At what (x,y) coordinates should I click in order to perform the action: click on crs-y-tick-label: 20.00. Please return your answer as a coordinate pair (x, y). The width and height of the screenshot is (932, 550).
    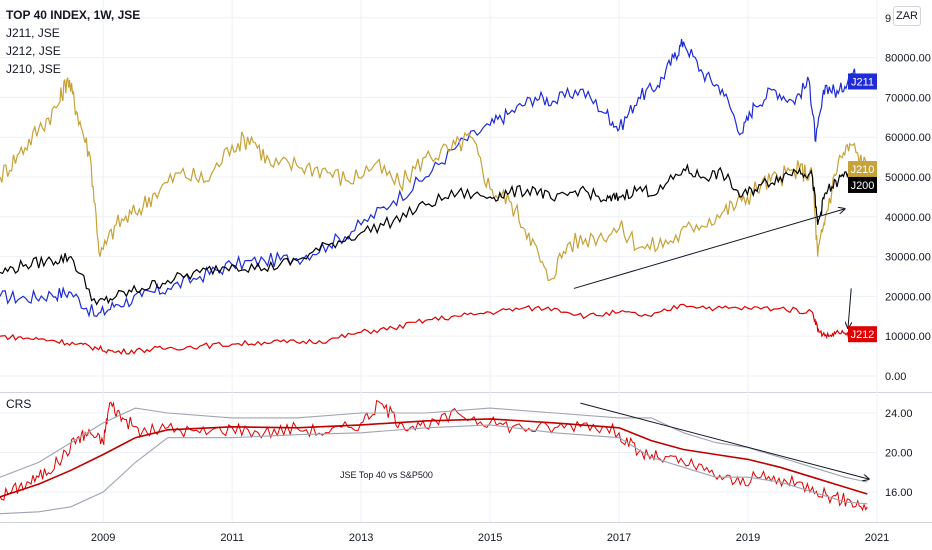
    Looking at the image, I should click on (899, 454).